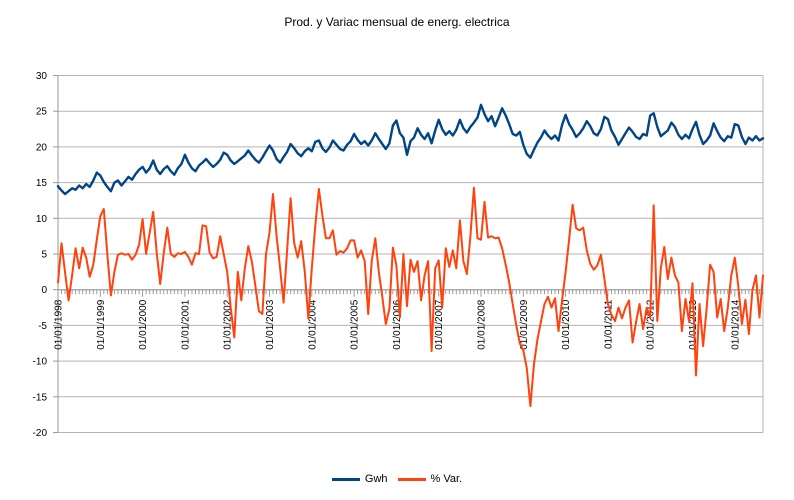  What do you see at coordinates (185, 324) in the screenshot?
I see `x-tick-label: 01/01/2001` at bounding box center [185, 324].